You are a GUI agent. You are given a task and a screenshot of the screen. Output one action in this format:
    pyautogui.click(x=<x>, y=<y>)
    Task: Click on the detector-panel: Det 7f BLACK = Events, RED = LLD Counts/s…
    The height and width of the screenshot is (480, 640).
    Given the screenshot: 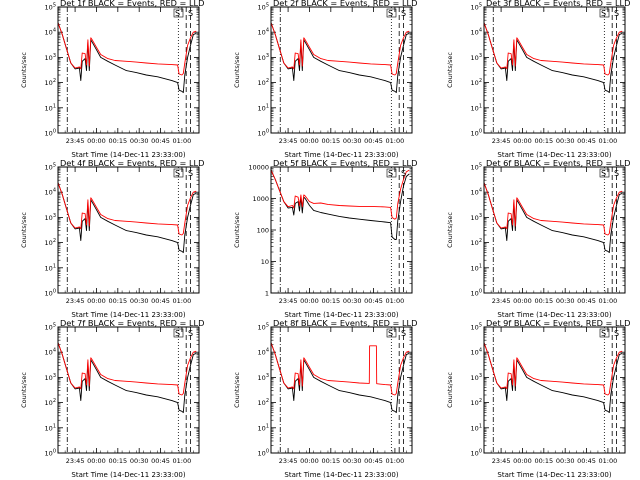 What is the action you would take?
    pyautogui.click(x=112, y=398)
    